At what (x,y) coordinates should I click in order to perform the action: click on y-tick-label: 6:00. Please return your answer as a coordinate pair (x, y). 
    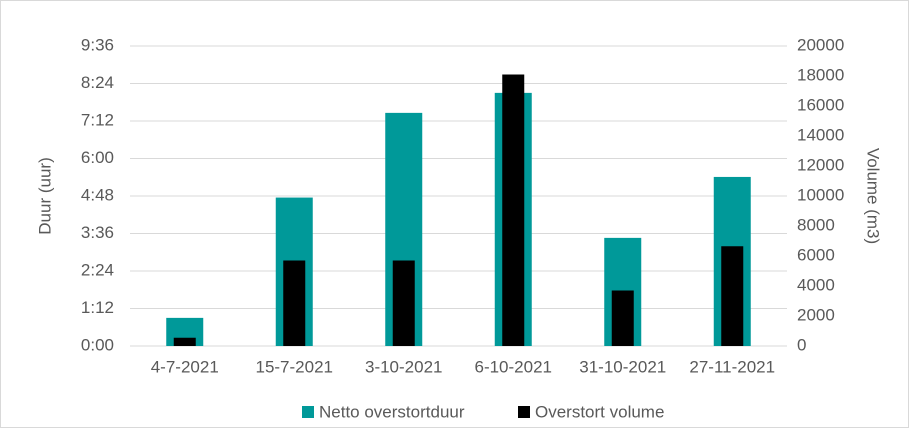
    Looking at the image, I should click on (97, 157).